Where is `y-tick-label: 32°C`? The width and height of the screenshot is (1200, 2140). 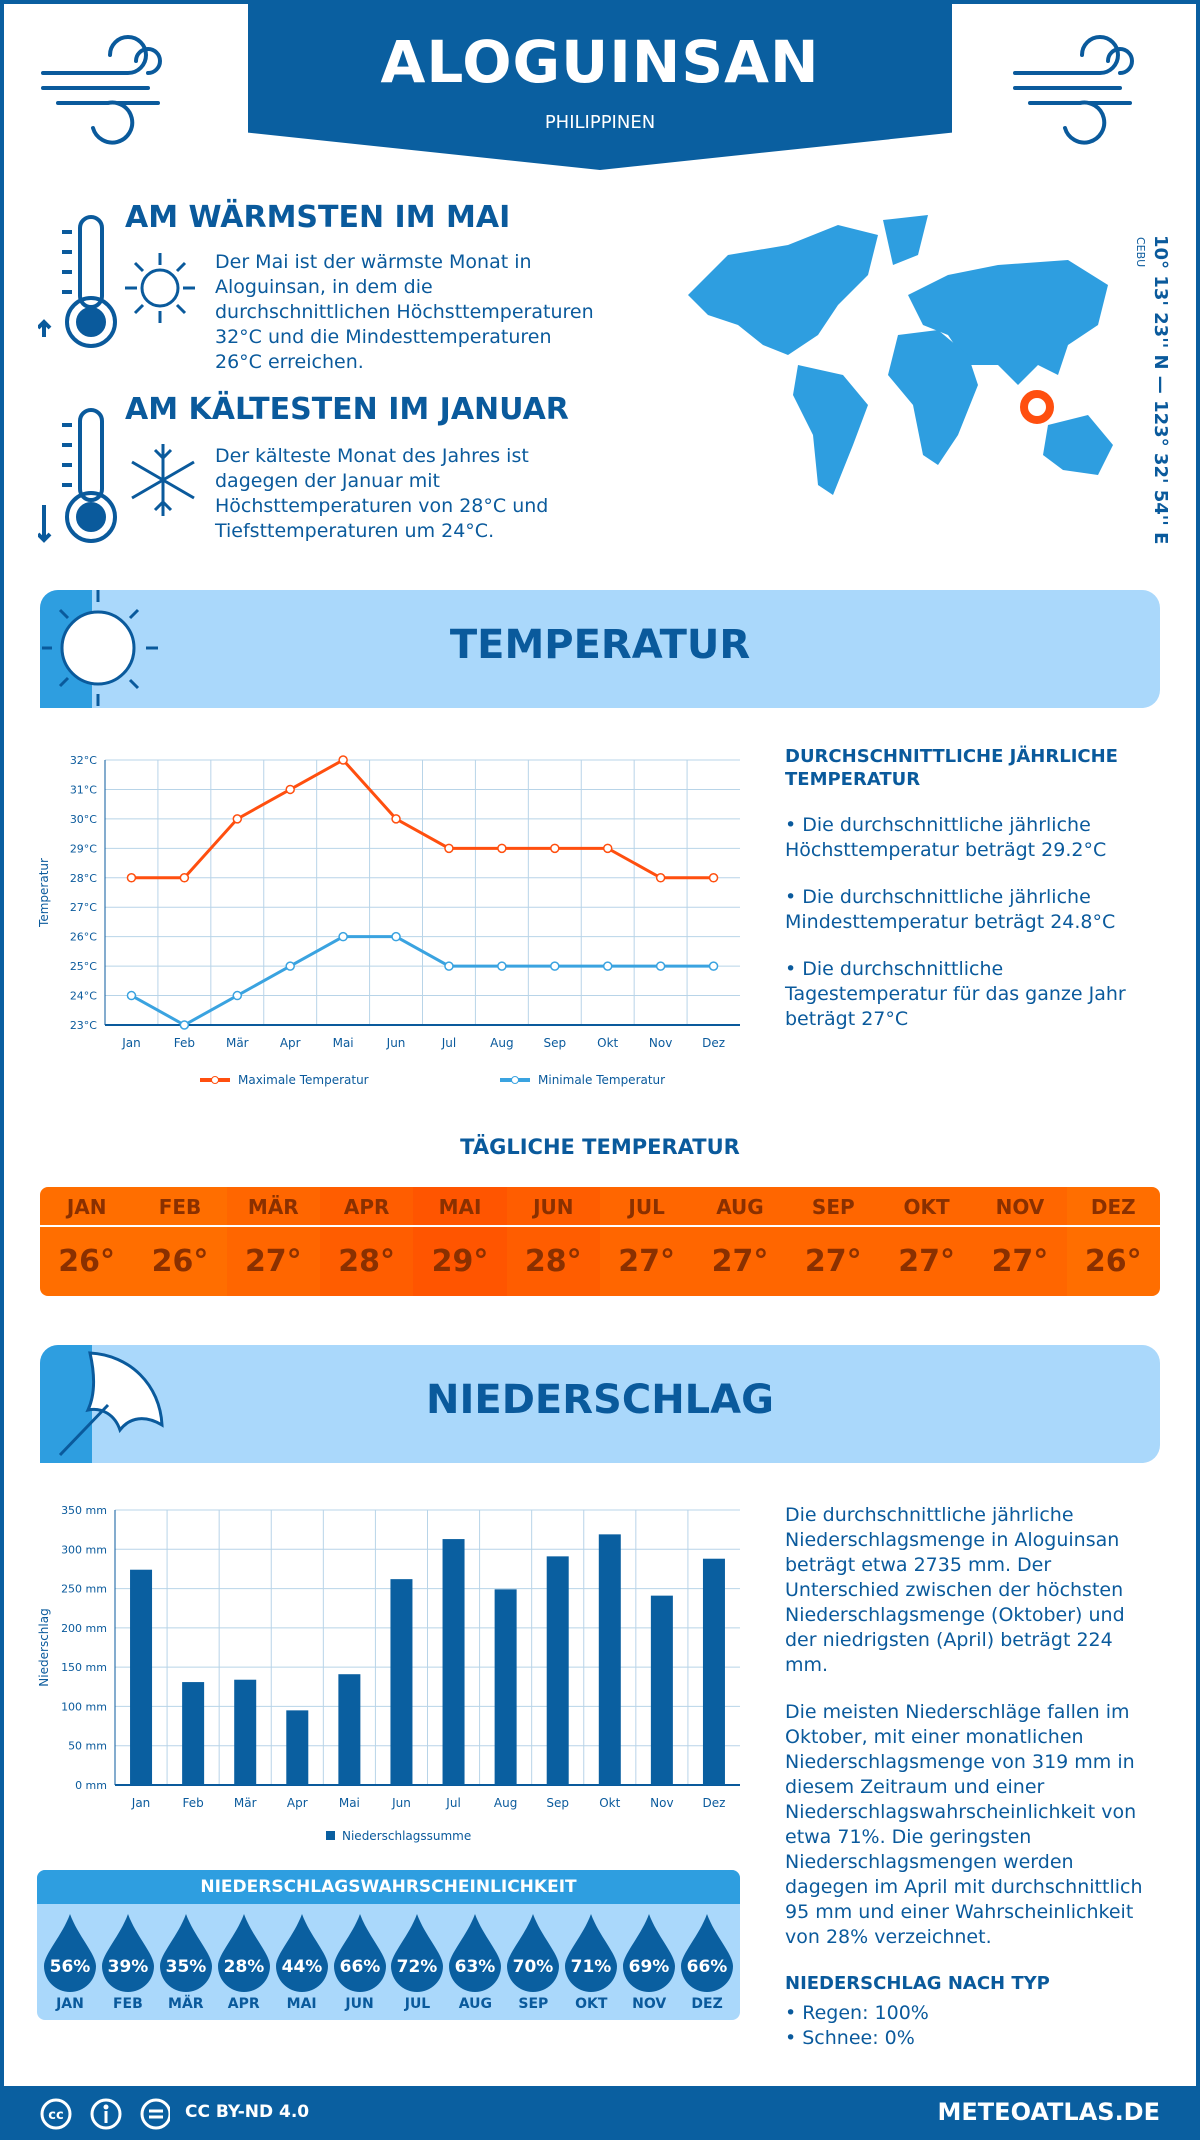
y-tick-label: 32°C is located at coordinates (83, 760).